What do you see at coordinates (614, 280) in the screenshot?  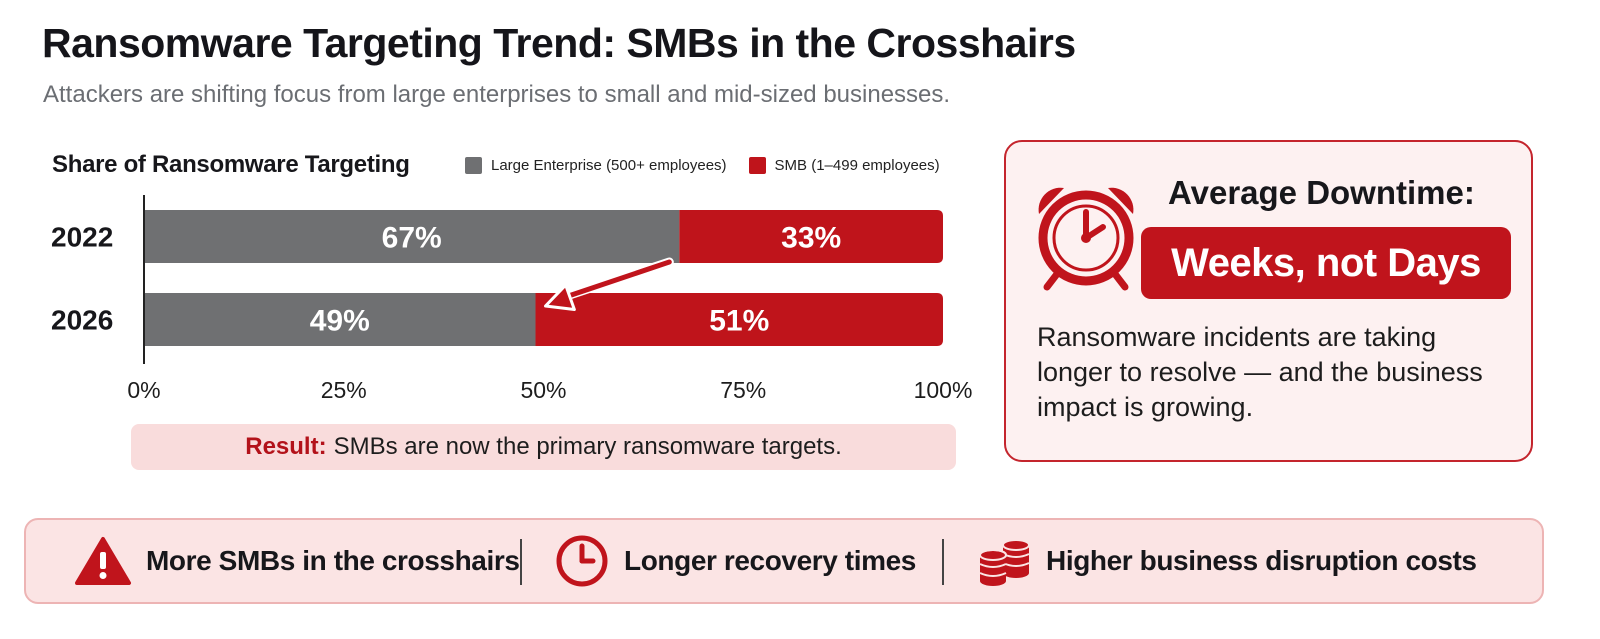 I see `shift-arrow-line` at bounding box center [614, 280].